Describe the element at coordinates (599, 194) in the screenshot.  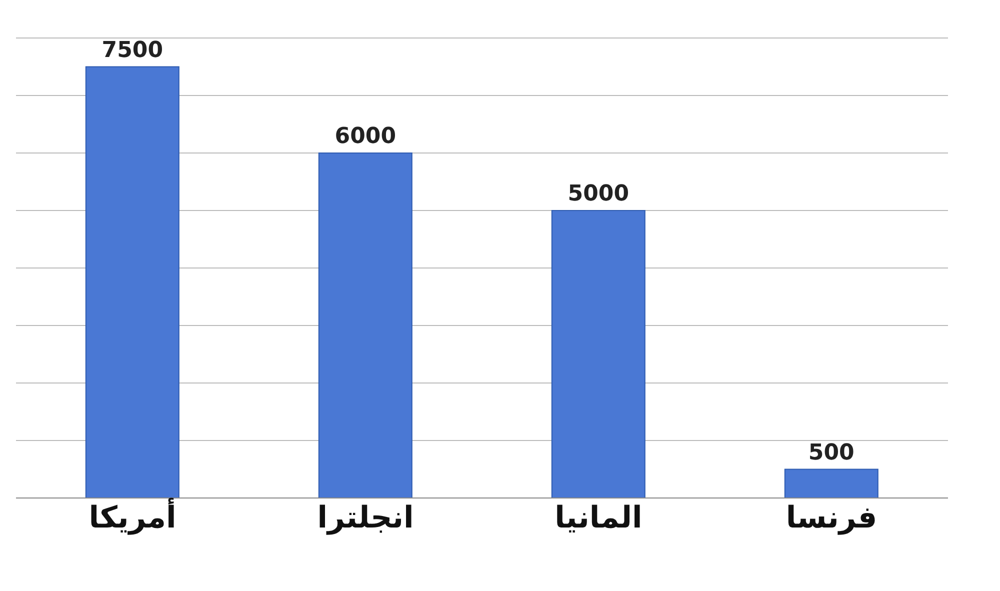
I see `data-label: 5000` at that location.